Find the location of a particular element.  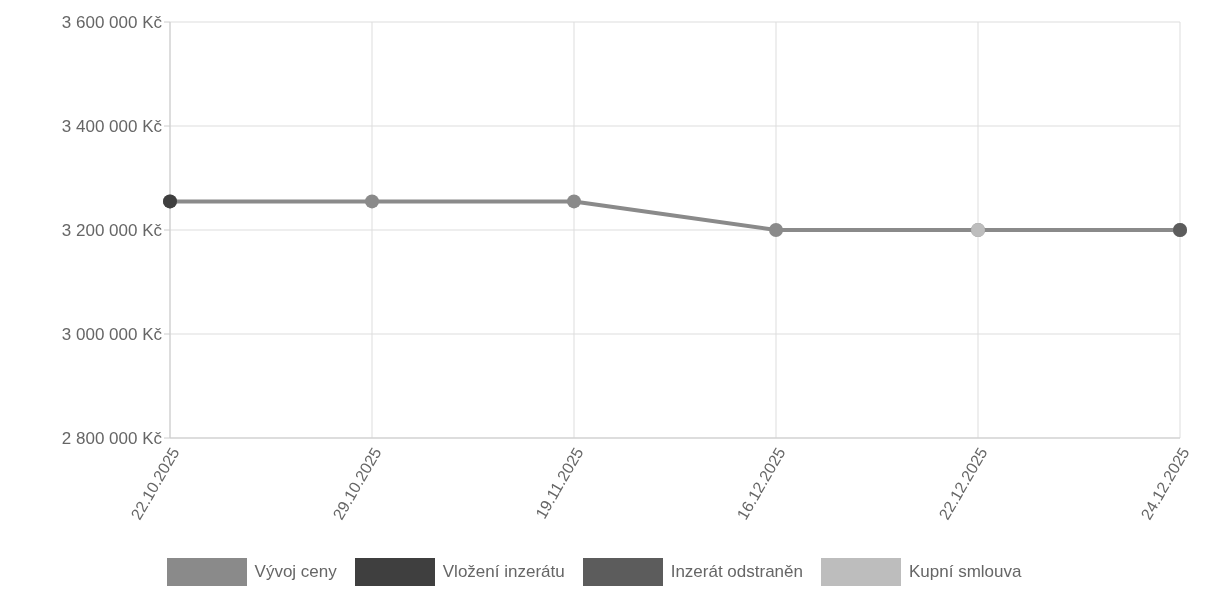

y-tick-label: 3 000 000 Kč is located at coordinates (112, 335).